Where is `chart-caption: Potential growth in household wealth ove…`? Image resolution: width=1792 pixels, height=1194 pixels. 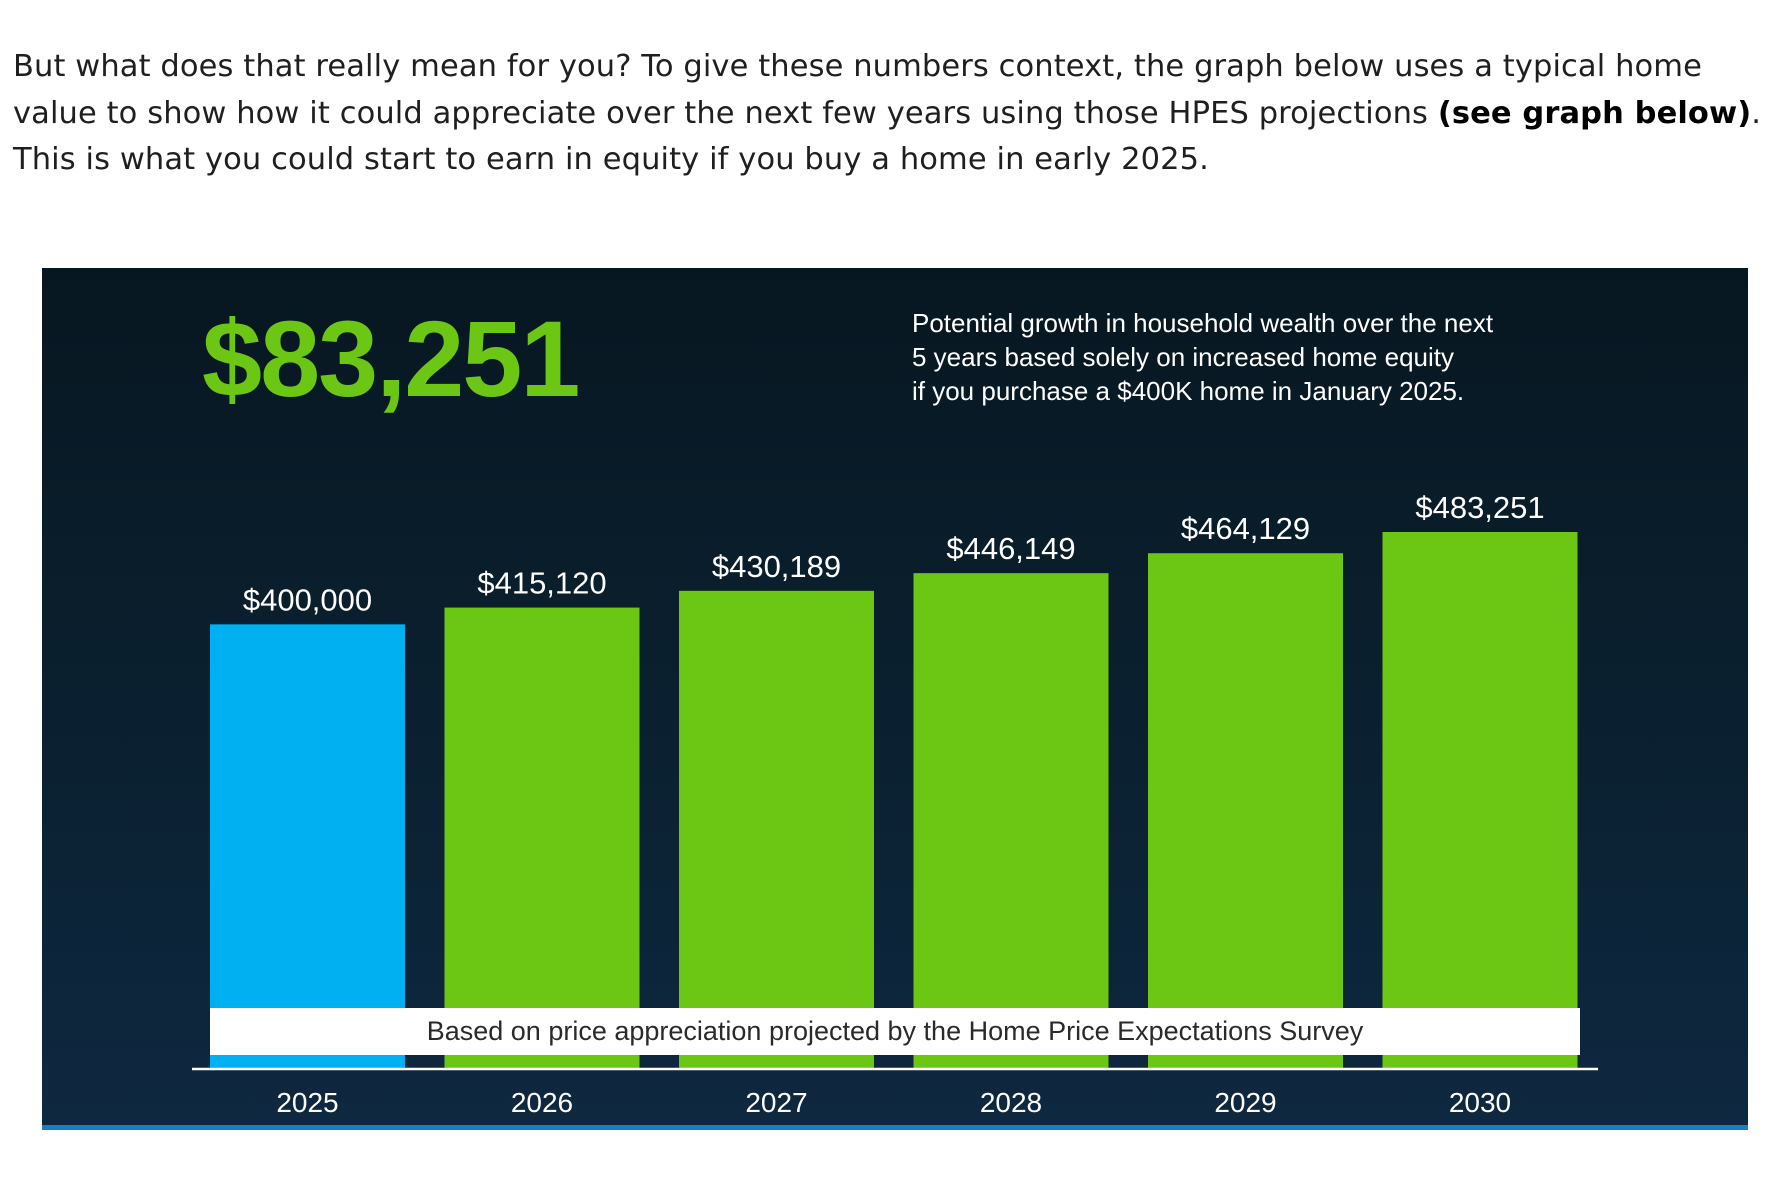
chart-caption: Potential growth in household wealth ove… is located at coordinates (1262, 357).